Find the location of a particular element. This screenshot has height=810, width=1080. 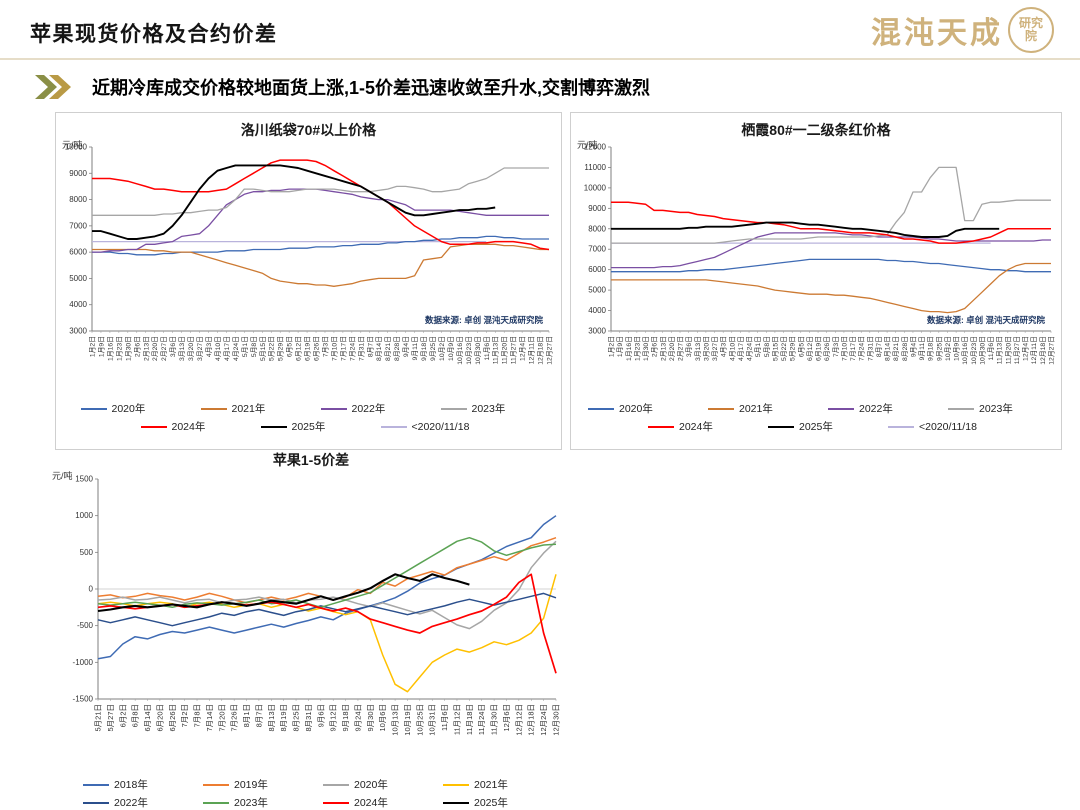

svg-text: 5月29日 is located at coordinates (281, 348).